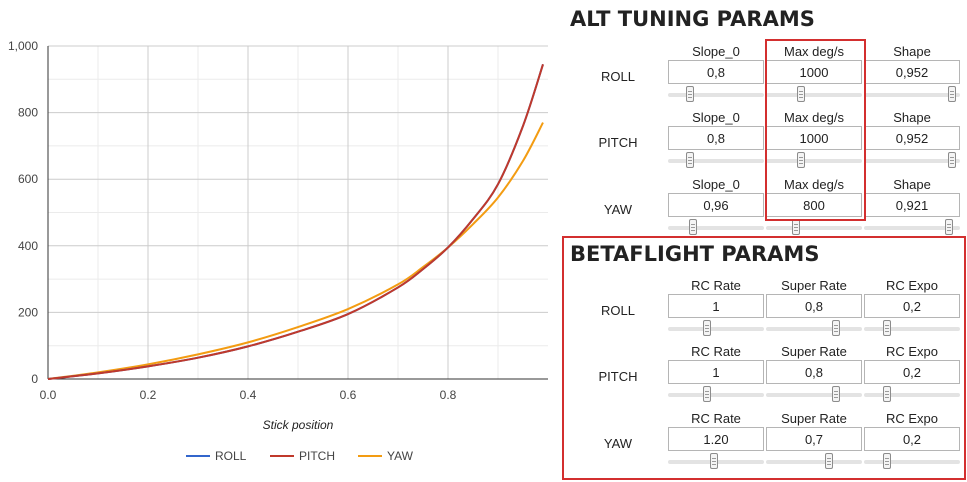 The height and width of the screenshot is (482, 967). I want to click on y-tick-label: 1,000, so click(23, 46).